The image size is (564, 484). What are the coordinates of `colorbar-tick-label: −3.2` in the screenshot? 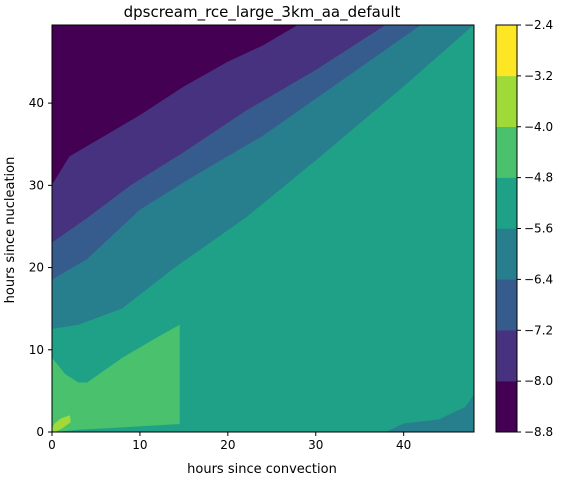 It's located at (538, 76).